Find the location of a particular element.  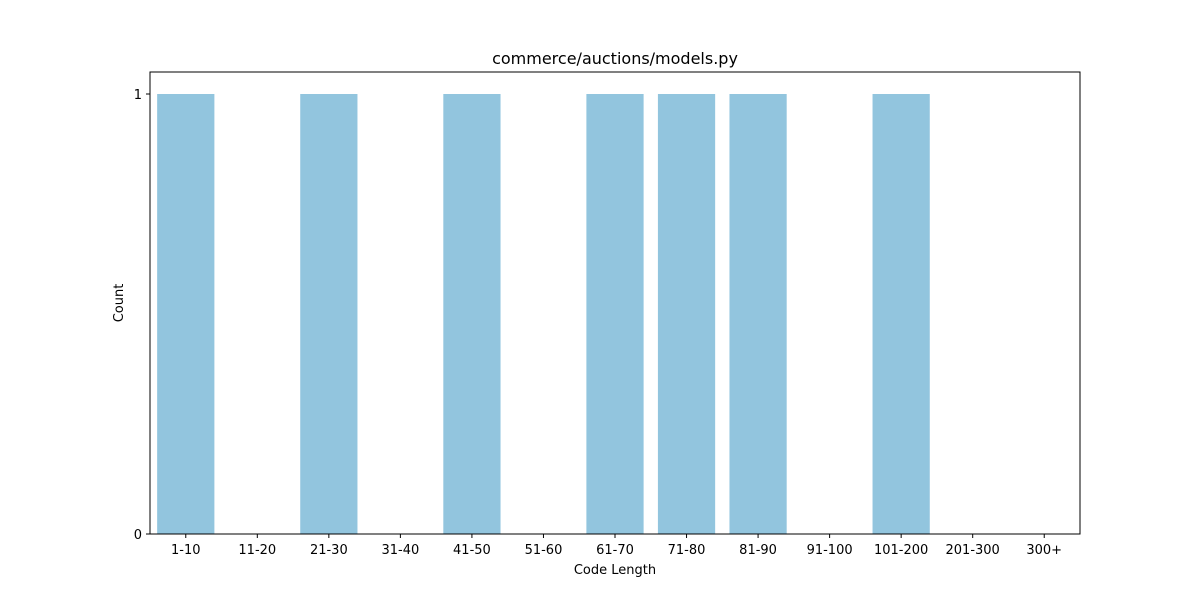

y-tick-label: 1 is located at coordinates (138, 95).